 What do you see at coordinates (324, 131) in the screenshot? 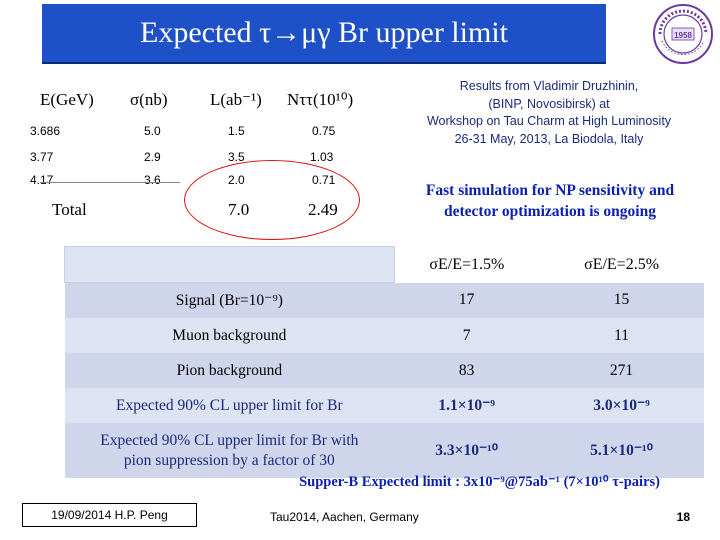
I see `row1-ntau: 0.75` at bounding box center [324, 131].